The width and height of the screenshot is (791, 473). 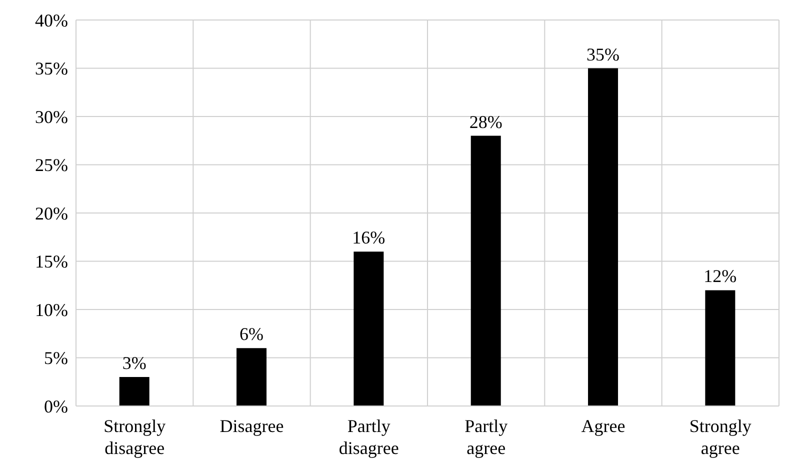 I want to click on data-label: 28%, so click(x=485, y=122).